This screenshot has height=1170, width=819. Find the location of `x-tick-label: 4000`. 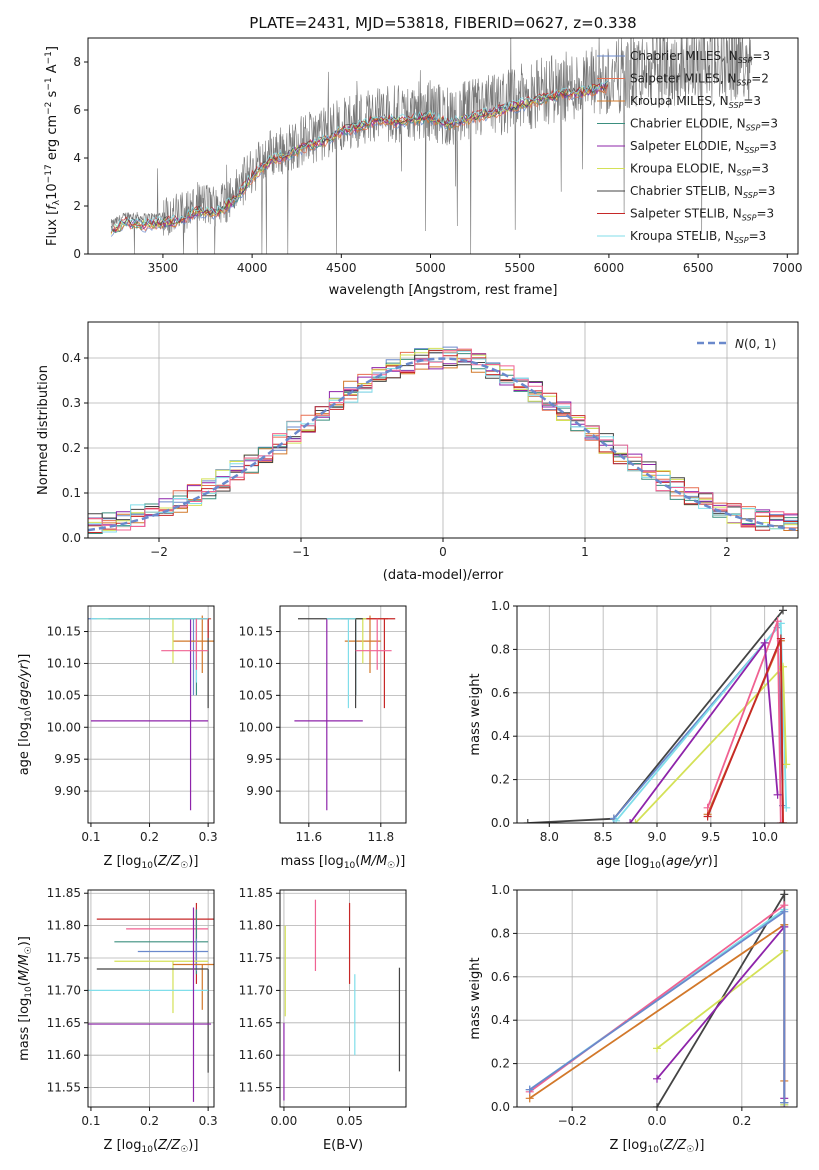

x-tick-label: 4000 is located at coordinates (252, 268).